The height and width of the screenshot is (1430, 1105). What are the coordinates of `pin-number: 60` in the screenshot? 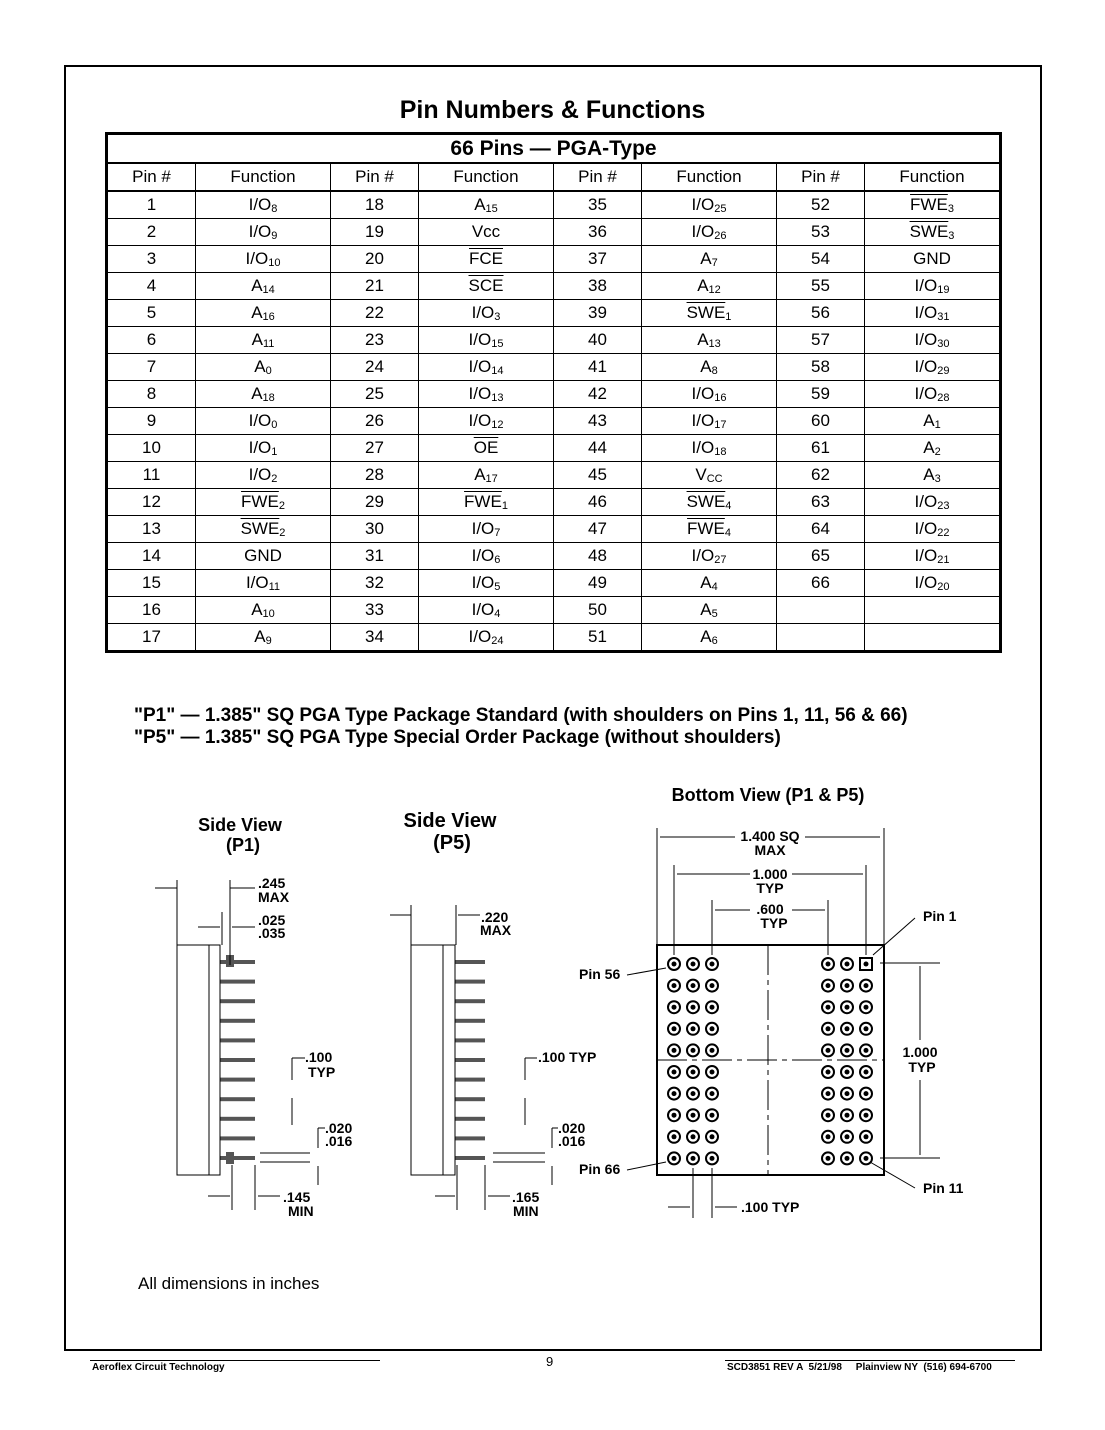 It's located at (820, 421).